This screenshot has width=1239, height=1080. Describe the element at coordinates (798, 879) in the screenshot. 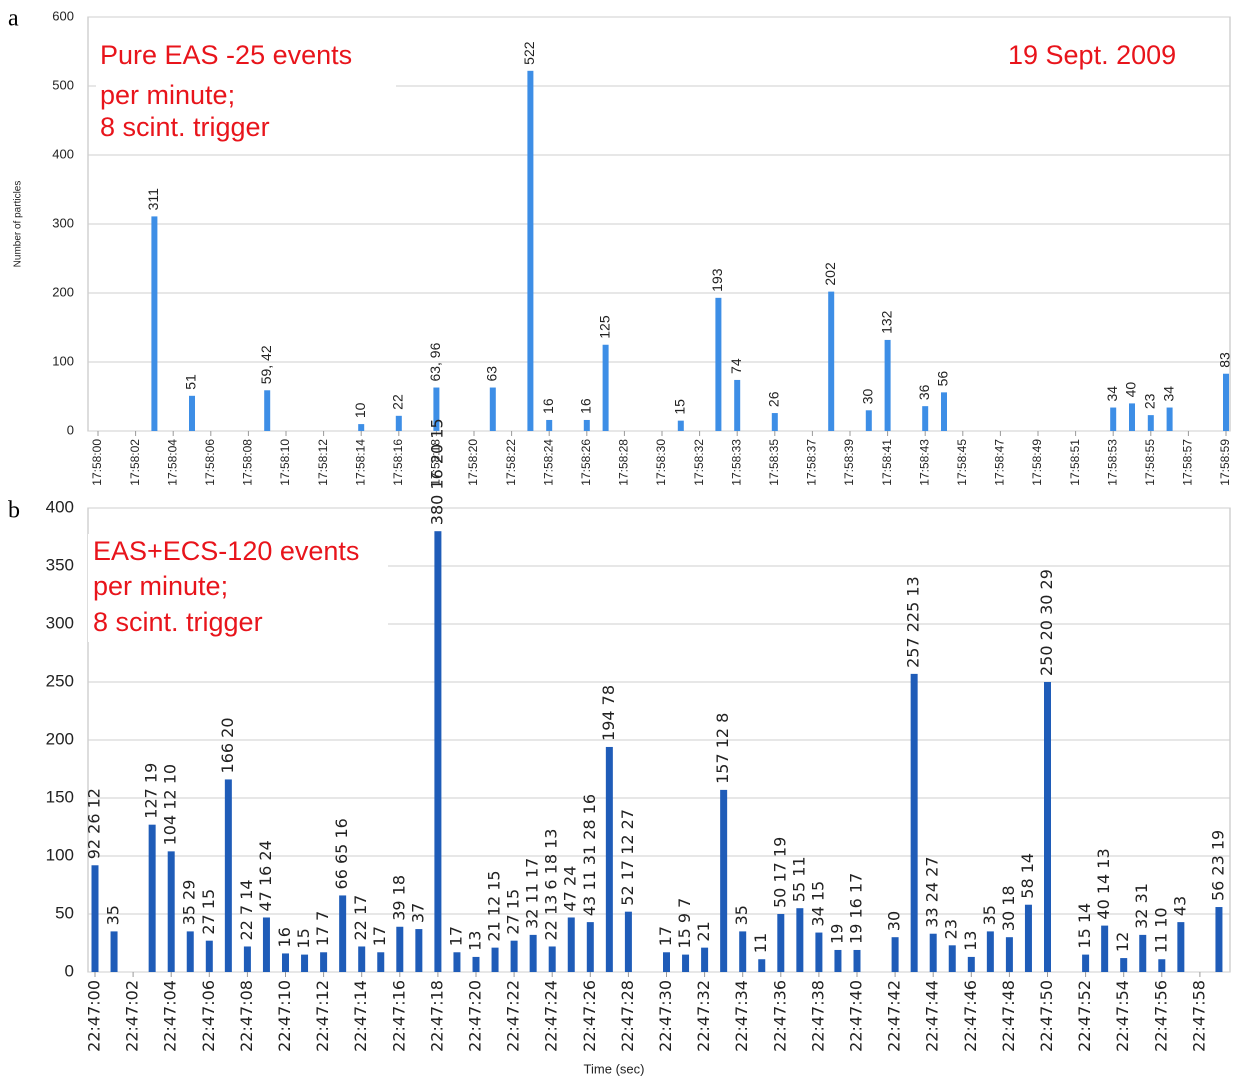

I see `data-label: 55 11` at that location.